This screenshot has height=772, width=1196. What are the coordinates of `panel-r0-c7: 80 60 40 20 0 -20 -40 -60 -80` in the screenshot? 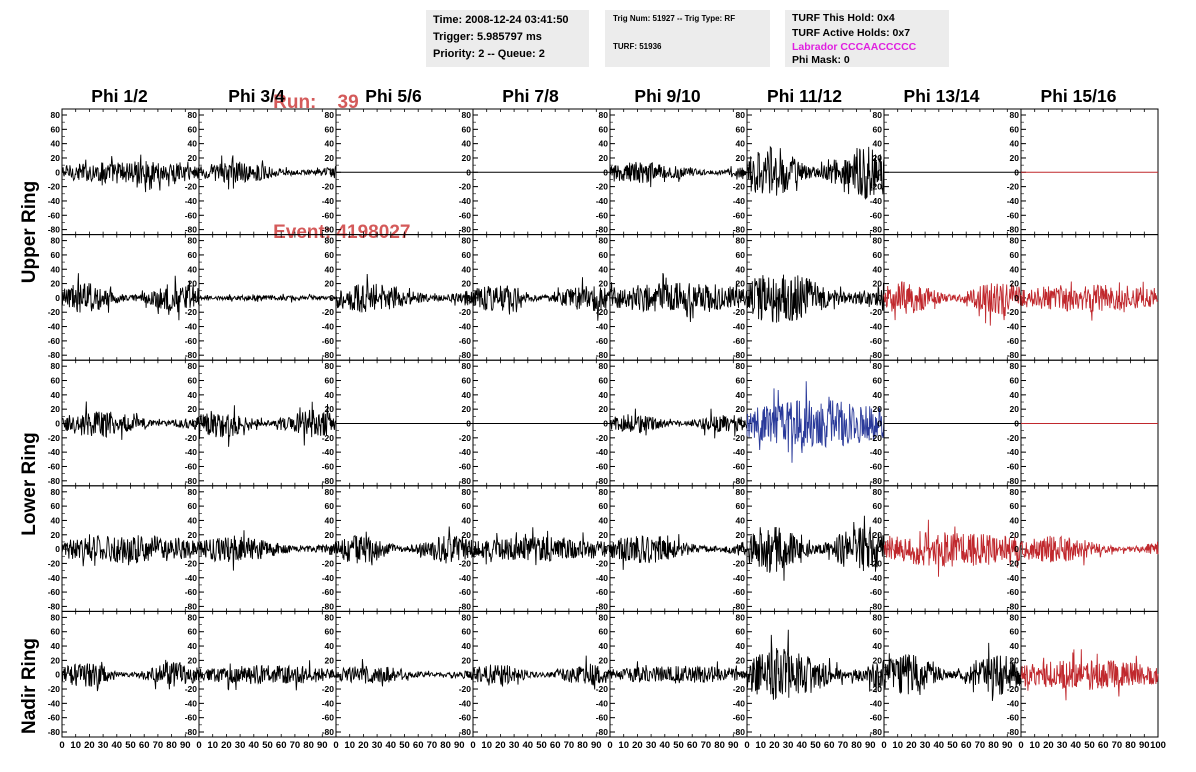 It's located at (1083, 172).